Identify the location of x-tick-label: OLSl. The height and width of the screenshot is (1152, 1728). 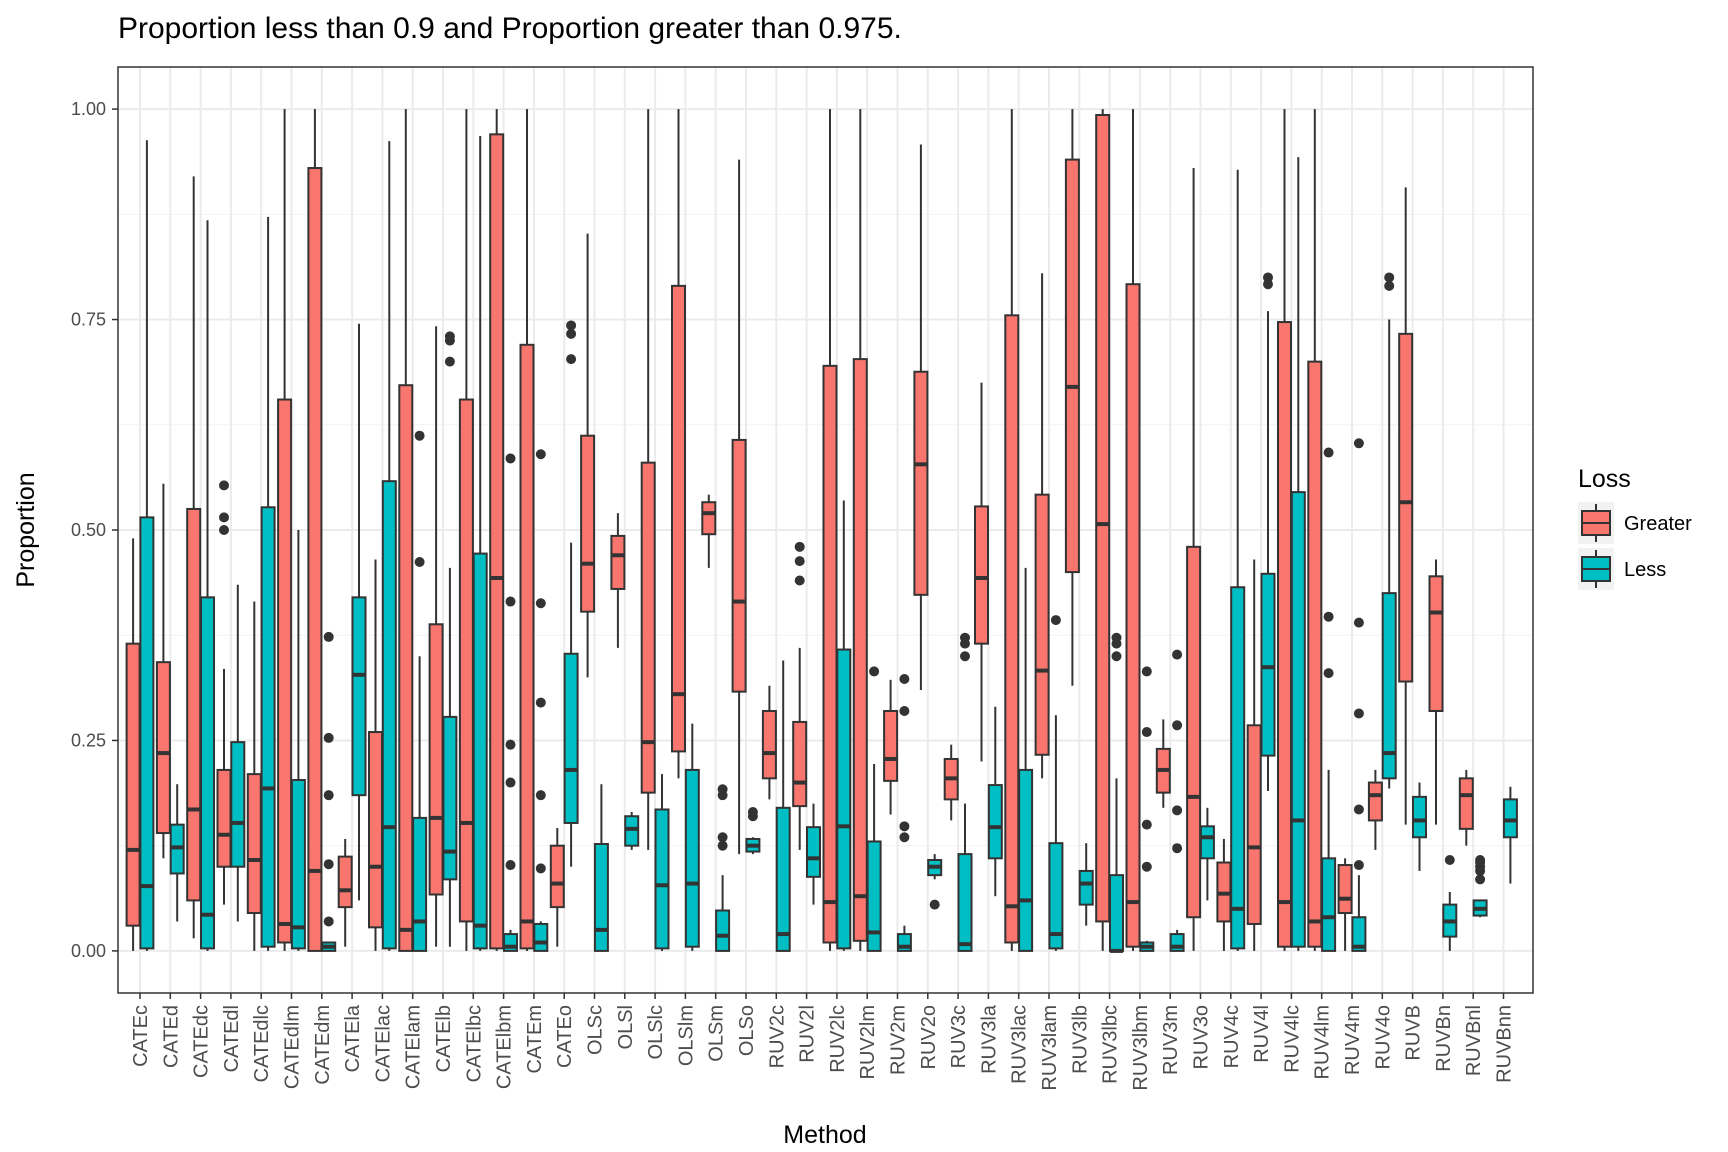
(626, 1027).